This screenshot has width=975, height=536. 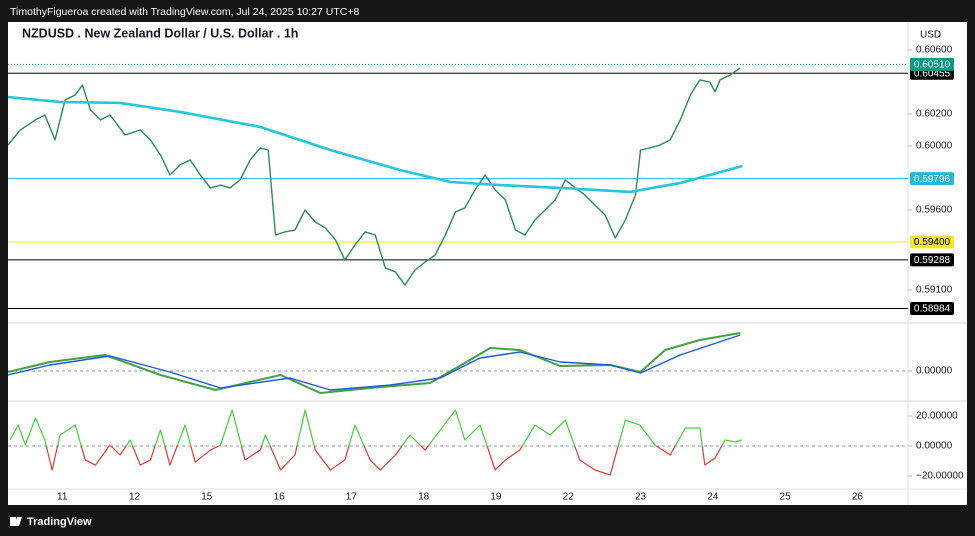 I want to click on brand-logo, so click(x=16, y=521).